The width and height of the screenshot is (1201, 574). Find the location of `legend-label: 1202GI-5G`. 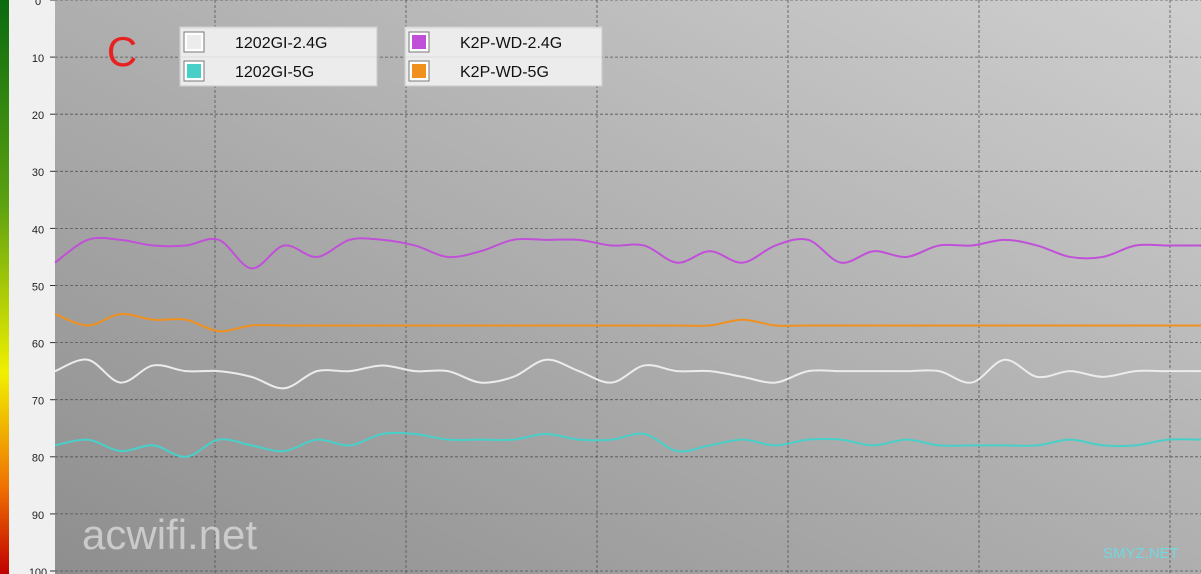

legend-label: 1202GI-5G is located at coordinates (274, 72).